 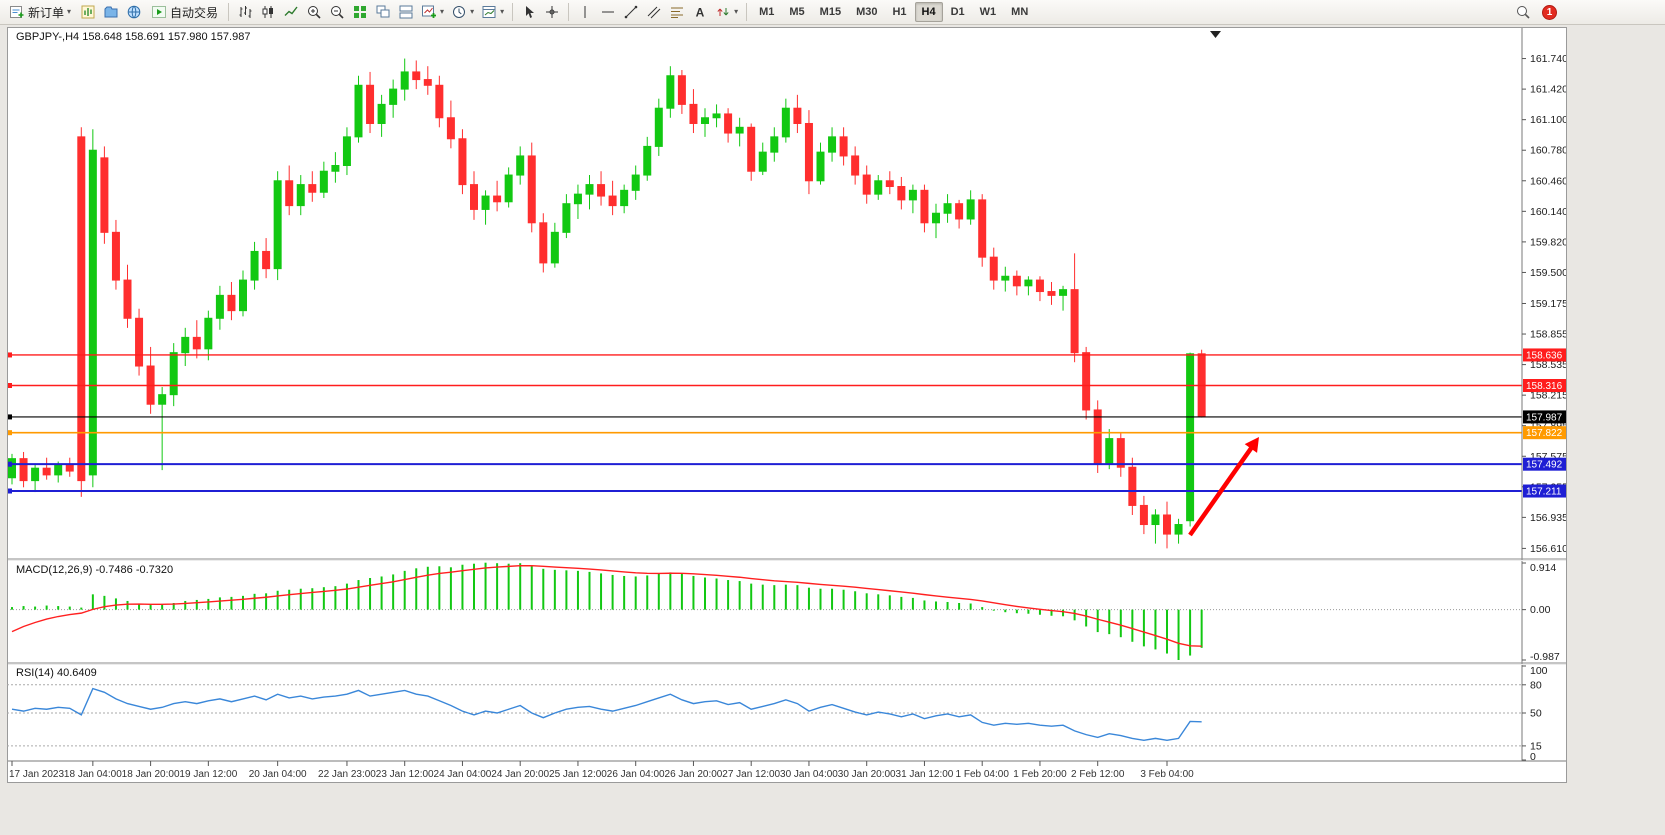 What do you see at coordinates (88, 12) in the screenshot?
I see `new-chart-button` at bounding box center [88, 12].